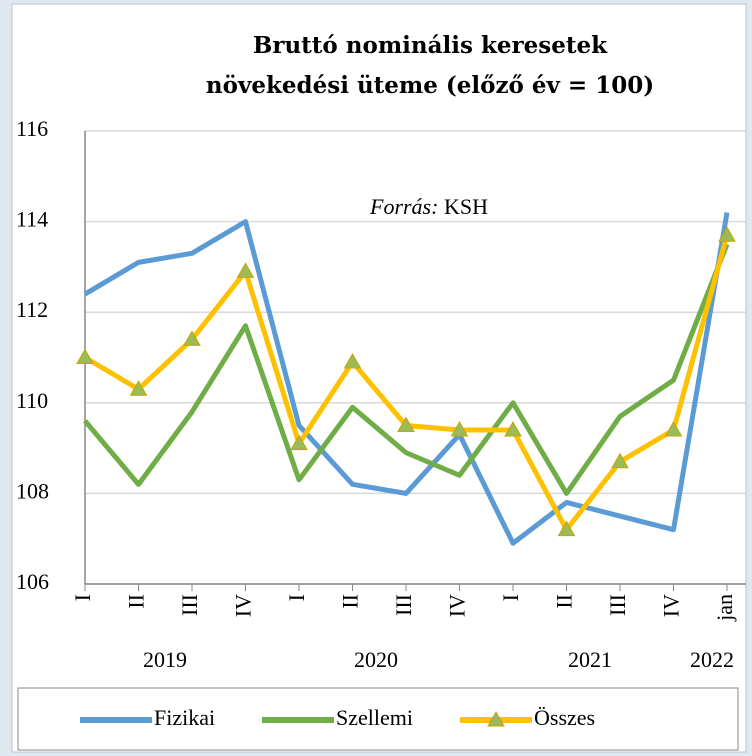  What do you see at coordinates (564, 717) in the screenshot?
I see `legend-label: Összes` at bounding box center [564, 717].